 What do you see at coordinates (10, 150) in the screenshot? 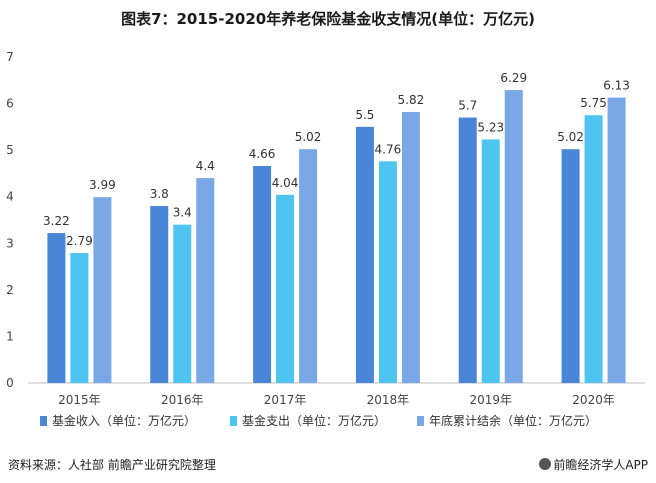
I see `y-tick-label: 5` at bounding box center [10, 150].